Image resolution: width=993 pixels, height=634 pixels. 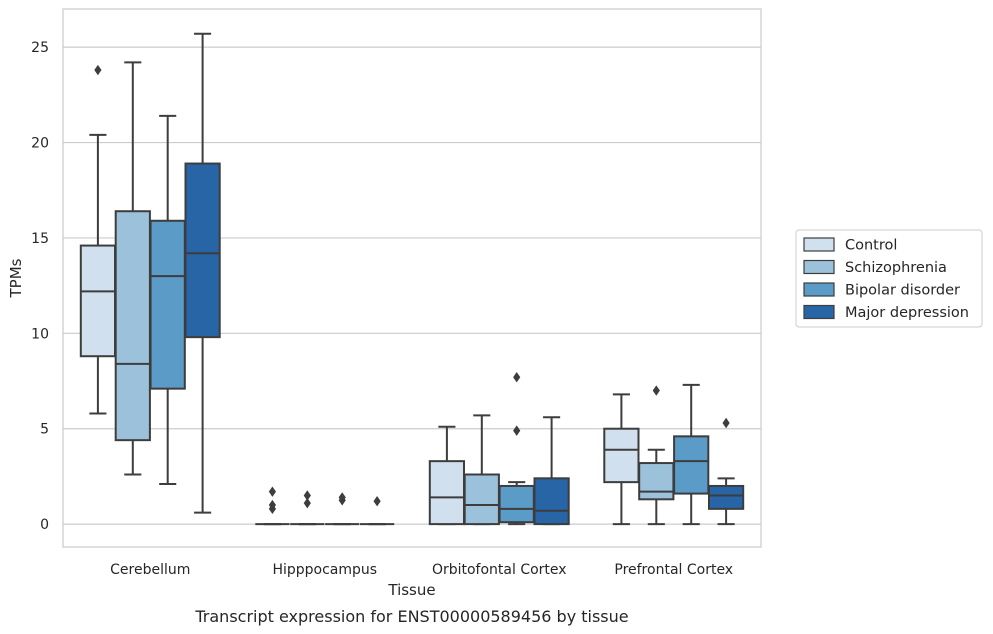 What do you see at coordinates (40, 286) in the screenshot?
I see `y-tick-labels: 0 5 10 15 20 25` at bounding box center [40, 286].